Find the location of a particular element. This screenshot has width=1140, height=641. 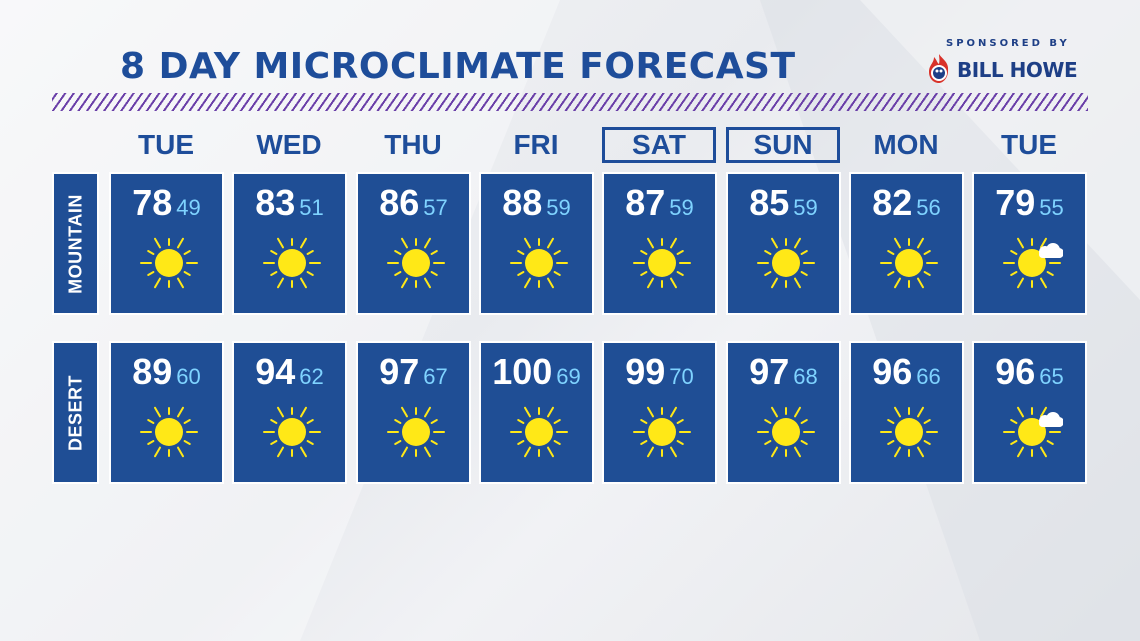

forecast-cell: 88 59 is located at coordinates (536, 243).